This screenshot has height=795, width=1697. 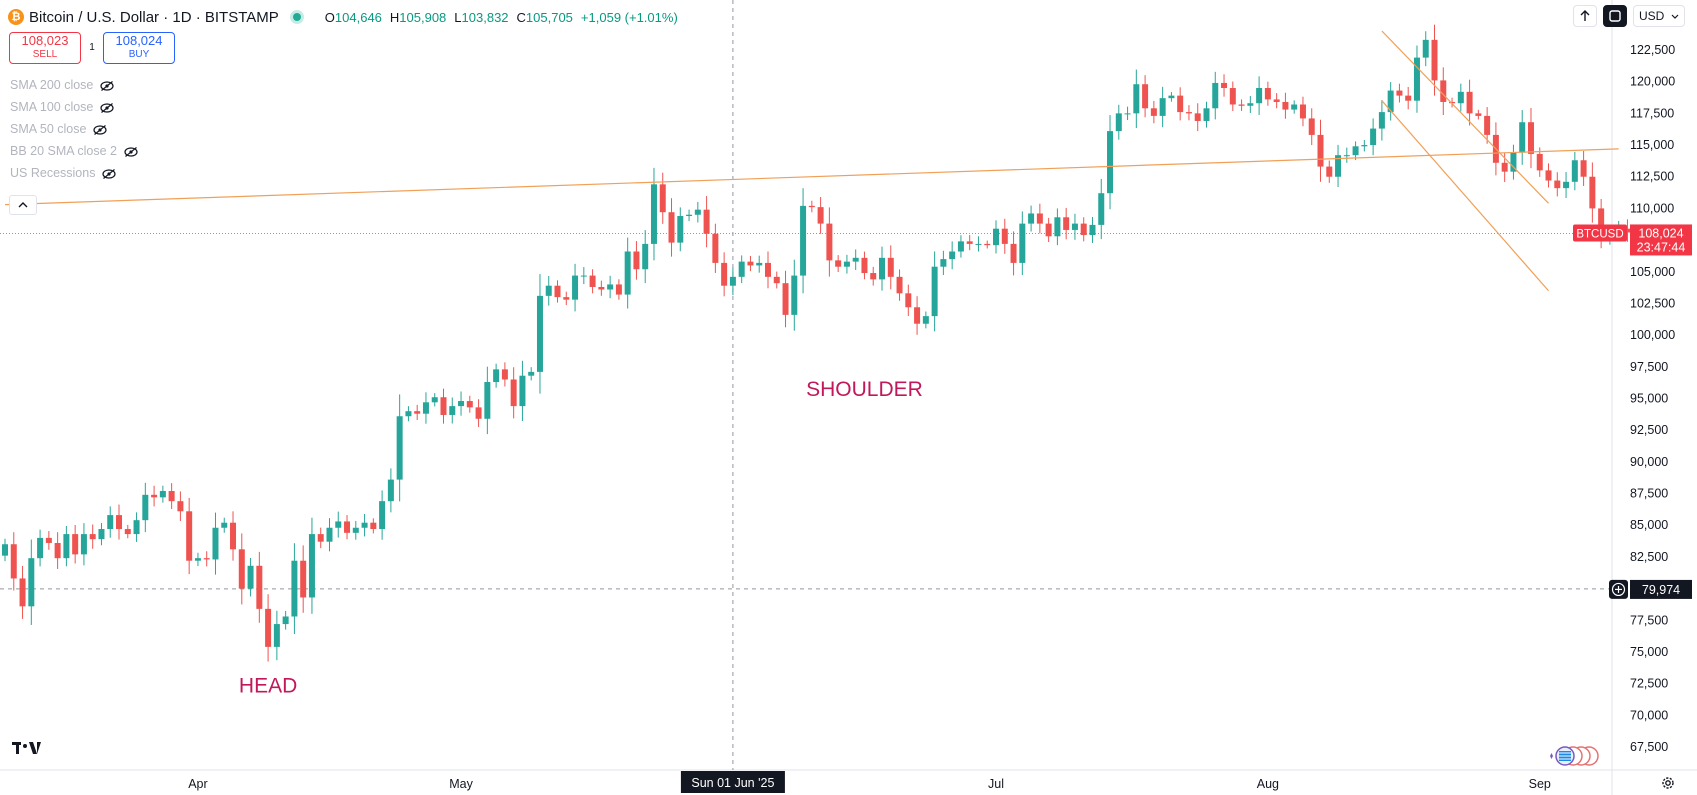 I want to click on x-tick-label: Jul, so click(x=996, y=784).